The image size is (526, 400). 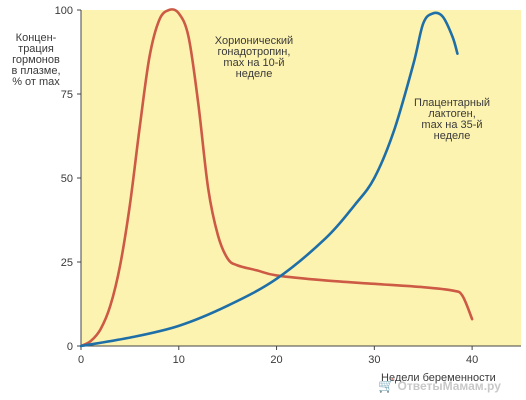 I want to click on x-tick-label: 10, so click(x=179, y=360).